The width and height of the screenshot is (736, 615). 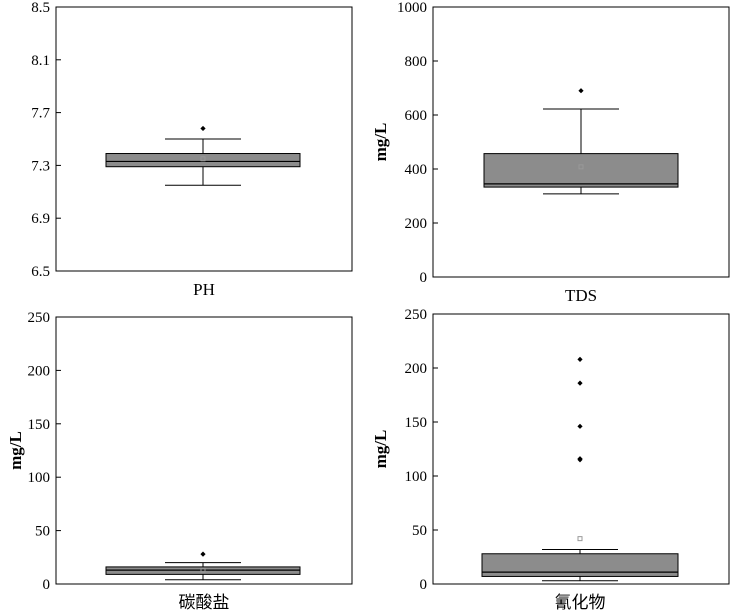 What do you see at coordinates (416, 62) in the screenshot?
I see `y-tick-label: 800` at bounding box center [416, 62].